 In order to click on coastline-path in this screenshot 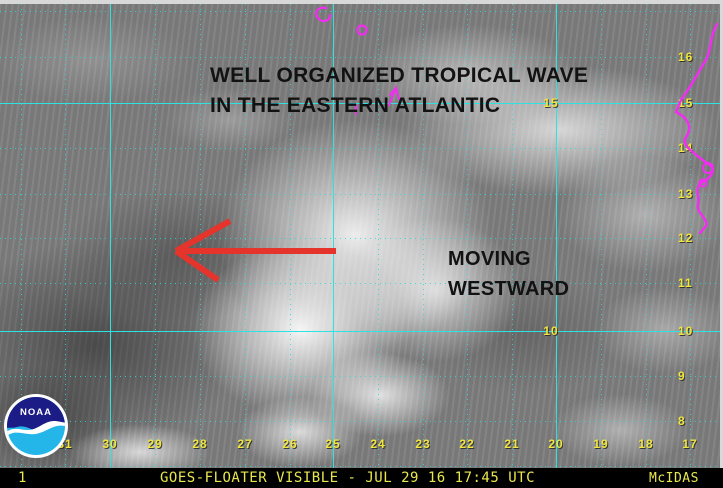, I will do `click(696, 128)`.